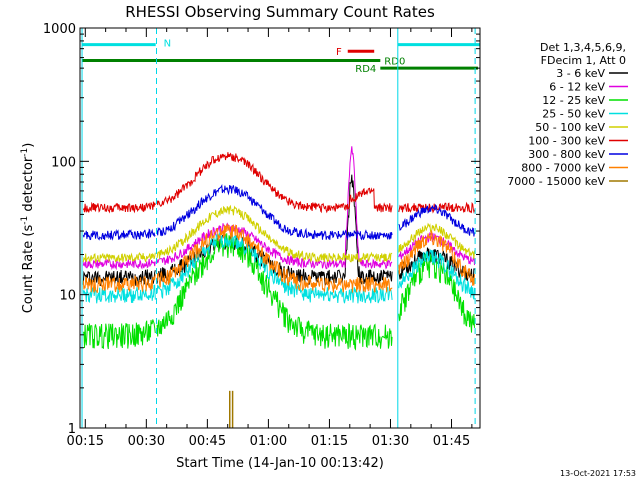 The width and height of the screenshot is (640, 480). Describe the element at coordinates (577, 87) in the screenshot. I see `legend-entry-label: 6 - 12 keV` at that location.